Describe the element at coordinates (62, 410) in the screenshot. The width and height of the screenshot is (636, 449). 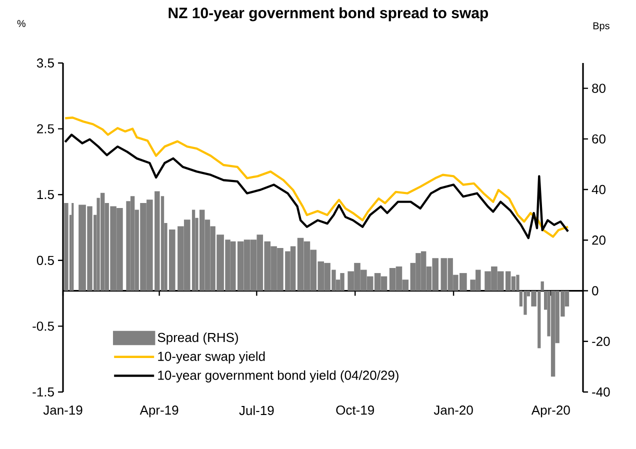
I see `x-tick-label: Jan-19` at that location.